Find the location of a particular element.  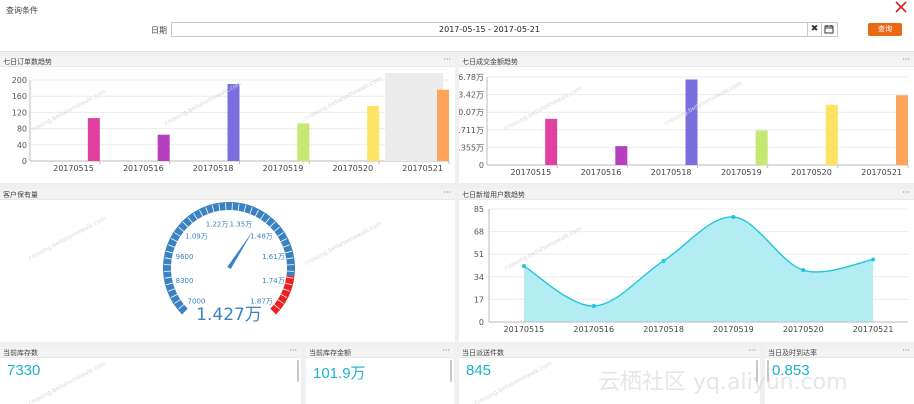

kpi-value: 0.853 is located at coordinates (791, 370).